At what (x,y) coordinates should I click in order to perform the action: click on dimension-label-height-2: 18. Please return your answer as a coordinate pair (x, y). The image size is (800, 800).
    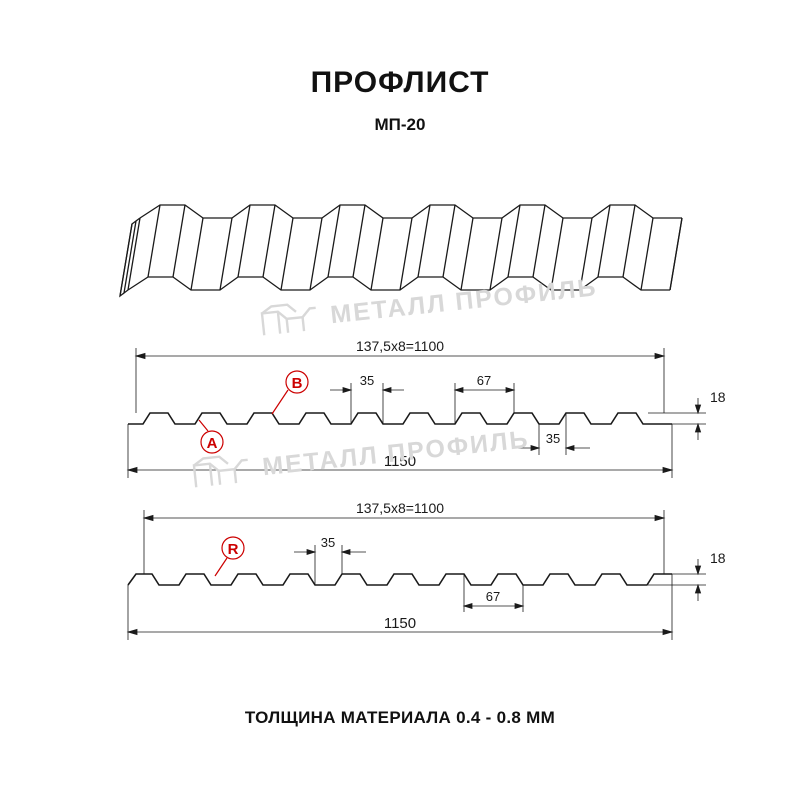
    Looking at the image, I should click on (718, 558).